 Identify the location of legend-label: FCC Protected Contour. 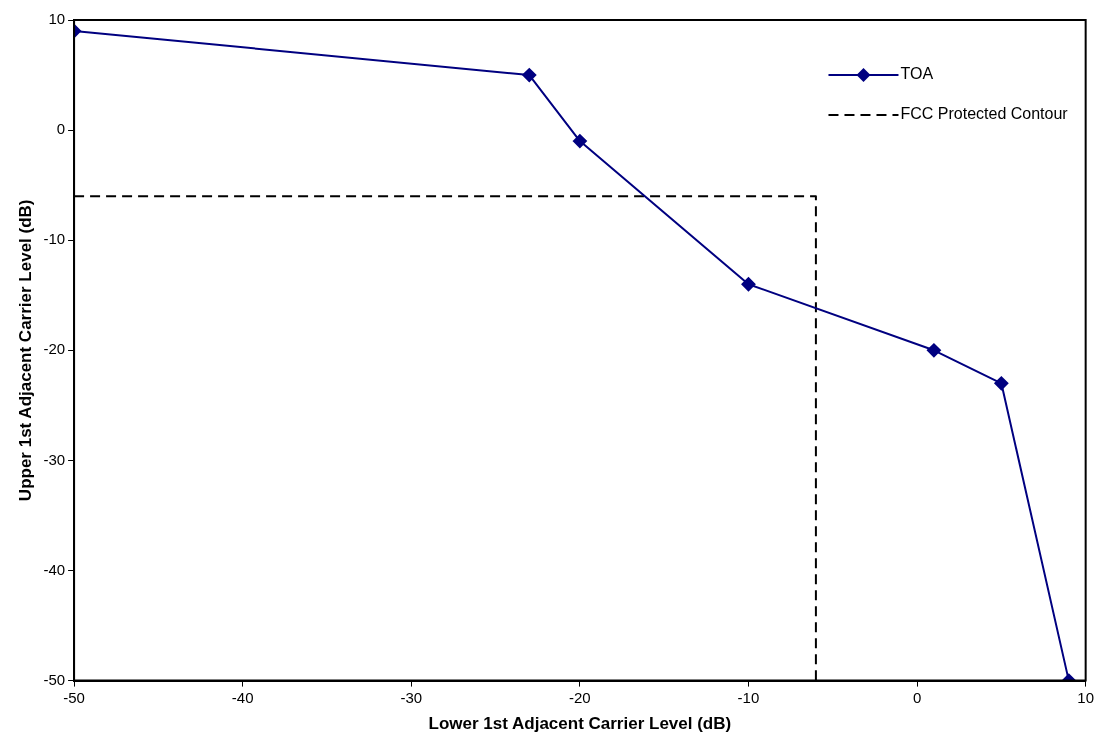
(984, 114).